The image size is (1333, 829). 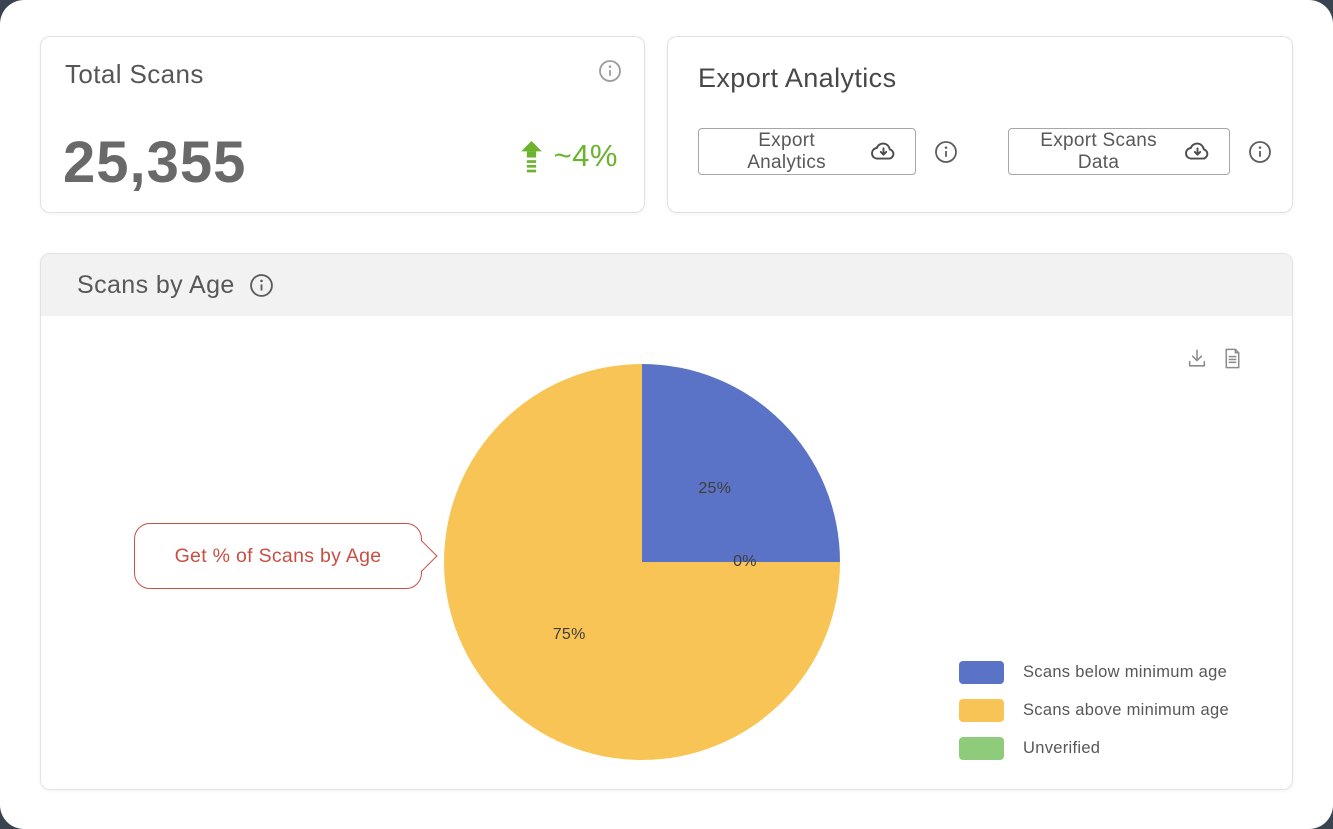 I want to click on document-icon, so click(x=1232, y=358).